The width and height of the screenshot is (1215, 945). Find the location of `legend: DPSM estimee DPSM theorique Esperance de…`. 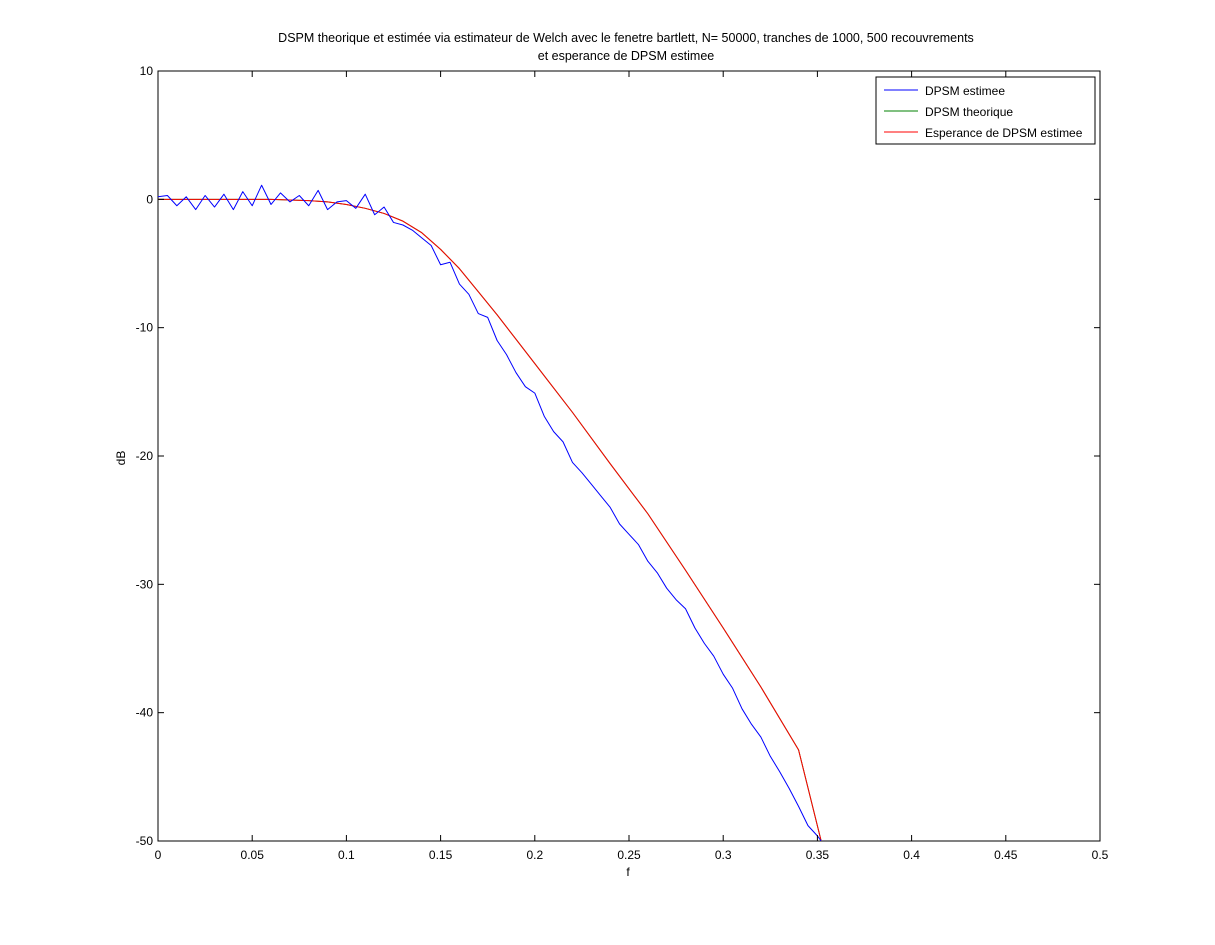

legend: DPSM estimee DPSM theorique Esperance de… is located at coordinates (985, 110).